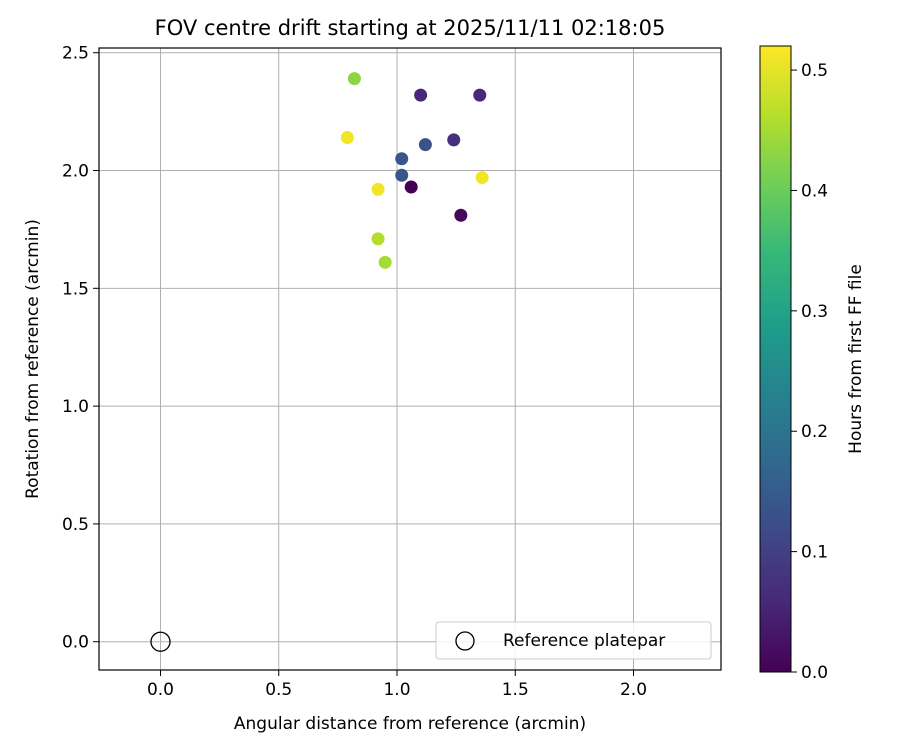 The height and width of the screenshot is (750, 900). Describe the element at coordinates (75, 172) in the screenshot. I see `y-tick-label: 2.0` at that location.